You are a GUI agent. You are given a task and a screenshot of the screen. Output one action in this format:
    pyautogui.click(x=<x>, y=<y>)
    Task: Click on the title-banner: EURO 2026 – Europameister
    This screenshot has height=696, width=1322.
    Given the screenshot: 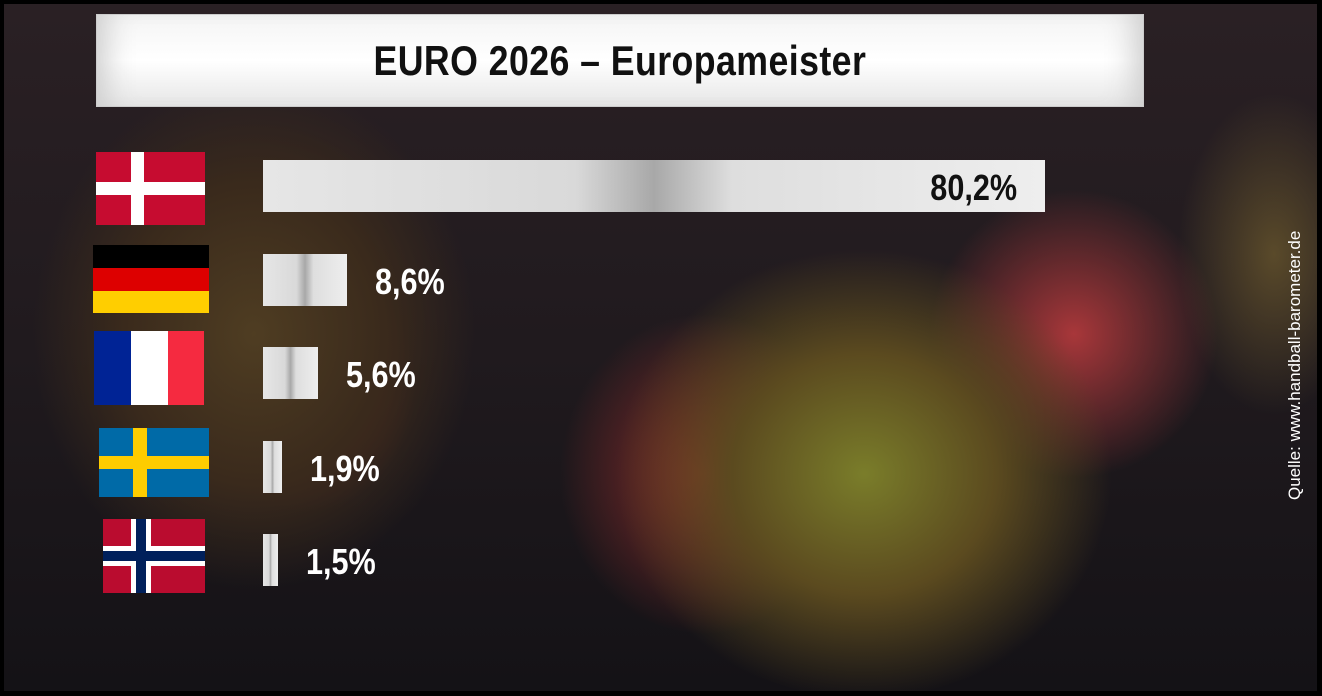 What is the action you would take?
    pyautogui.click(x=620, y=60)
    